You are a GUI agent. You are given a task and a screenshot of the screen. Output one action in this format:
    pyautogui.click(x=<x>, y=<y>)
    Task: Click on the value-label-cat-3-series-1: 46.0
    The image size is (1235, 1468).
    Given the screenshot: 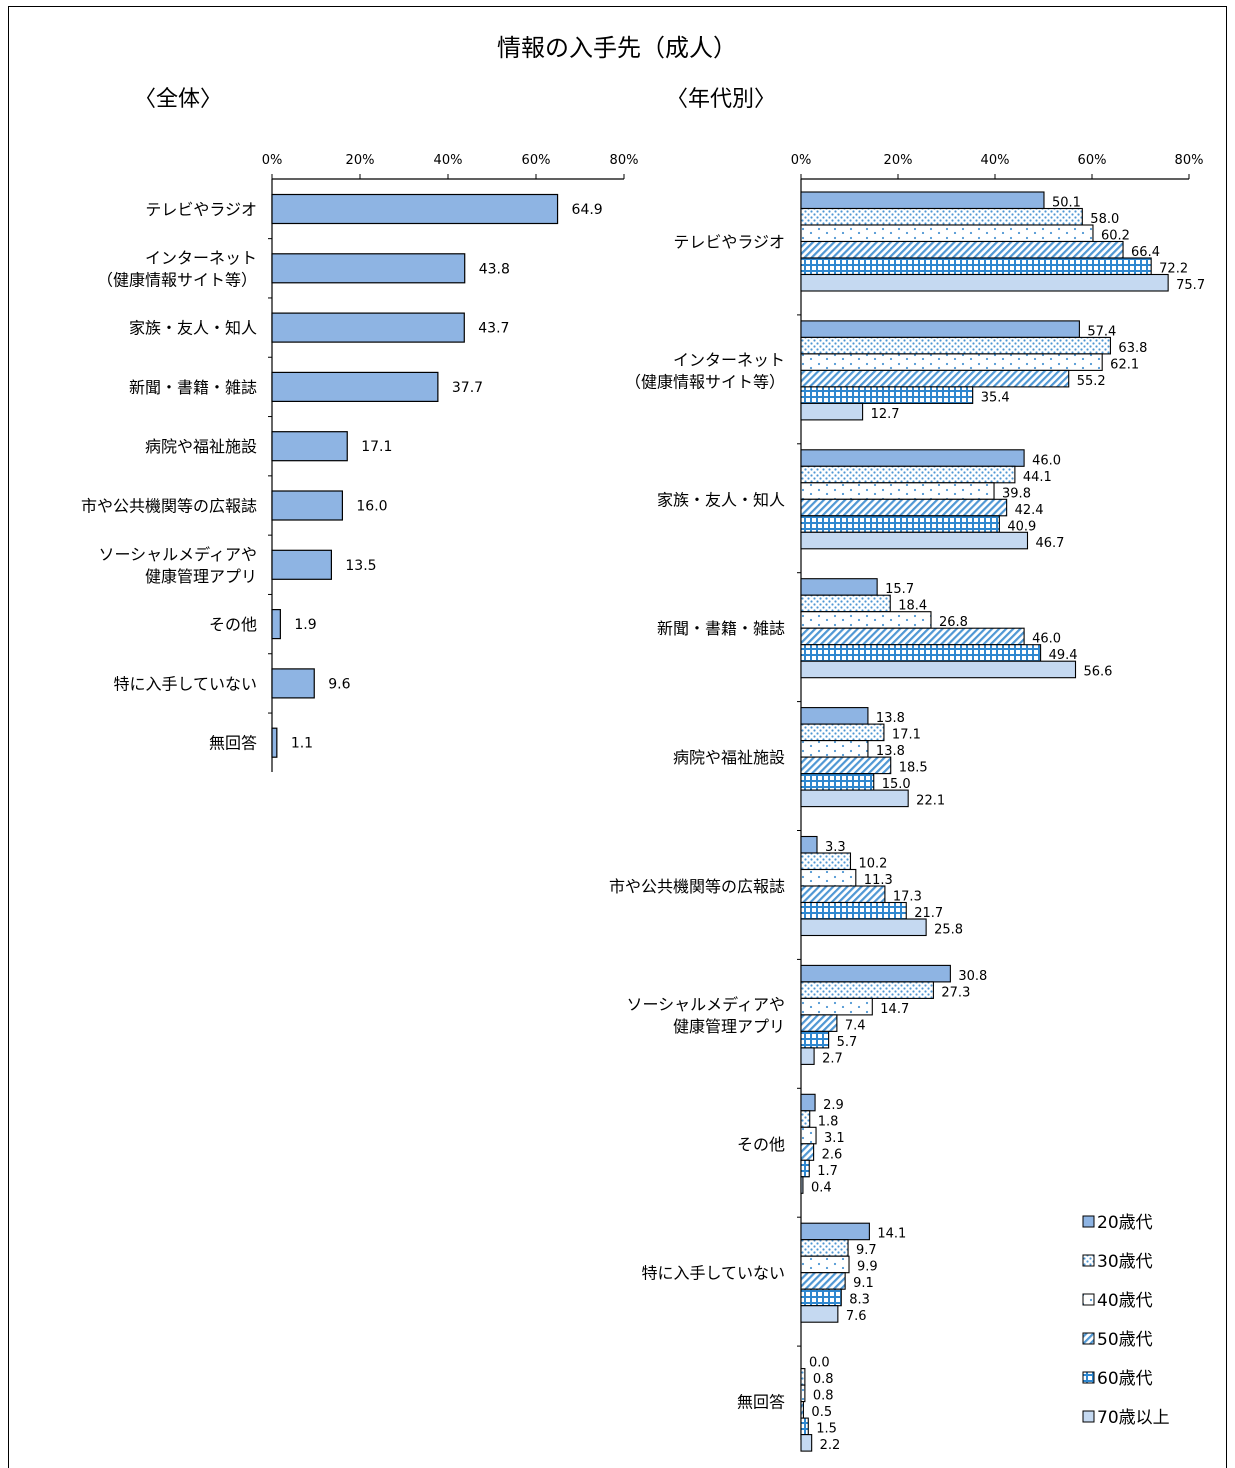 What is the action you would take?
    pyautogui.click(x=1046, y=460)
    